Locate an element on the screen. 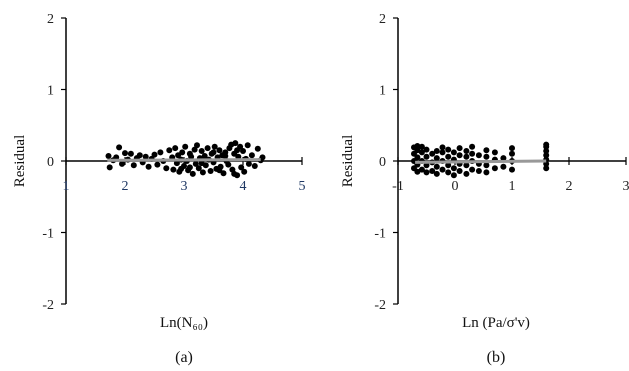  panel-a-y-tick-label: -1 is located at coordinates (48, 234).